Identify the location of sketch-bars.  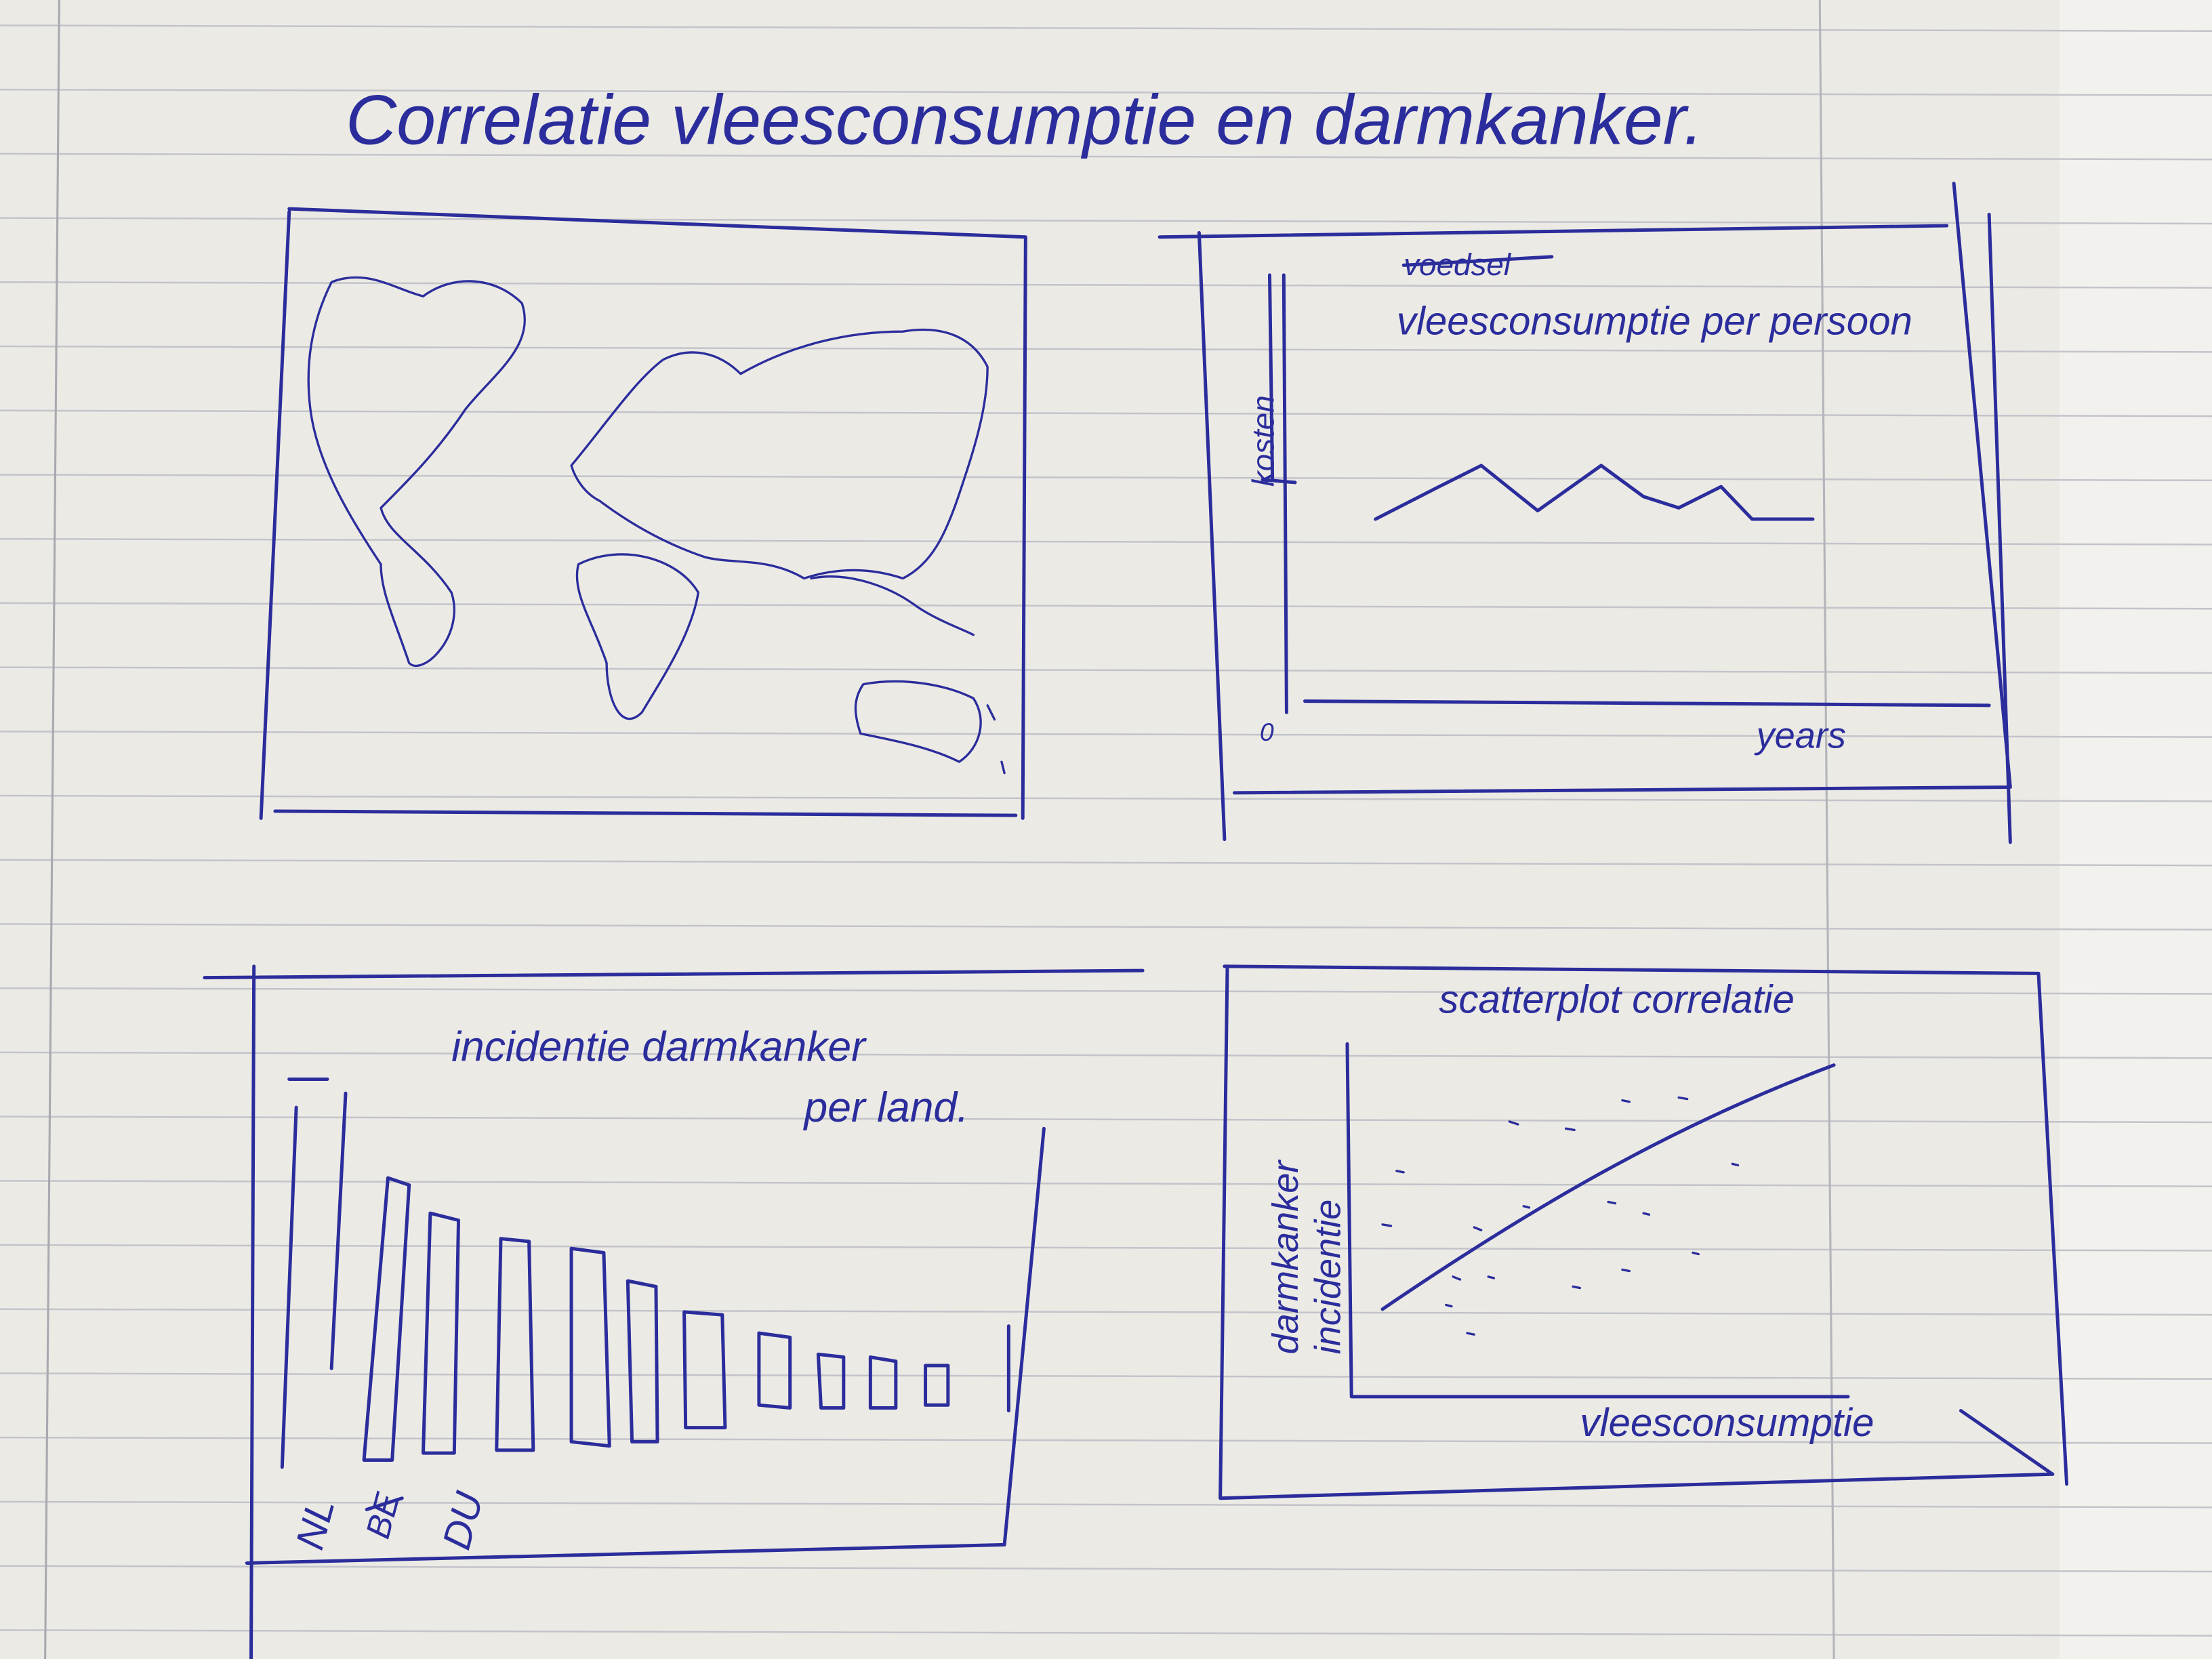
(645, 1273).